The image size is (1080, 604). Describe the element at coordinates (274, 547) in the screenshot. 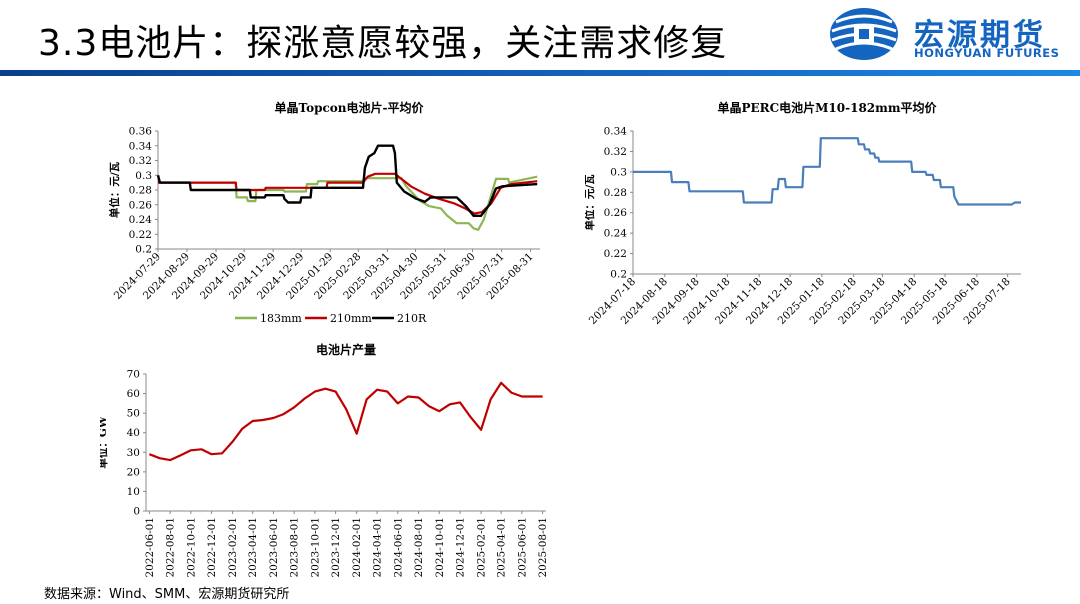

I see `x-tick-label: 2023-06-01` at that location.